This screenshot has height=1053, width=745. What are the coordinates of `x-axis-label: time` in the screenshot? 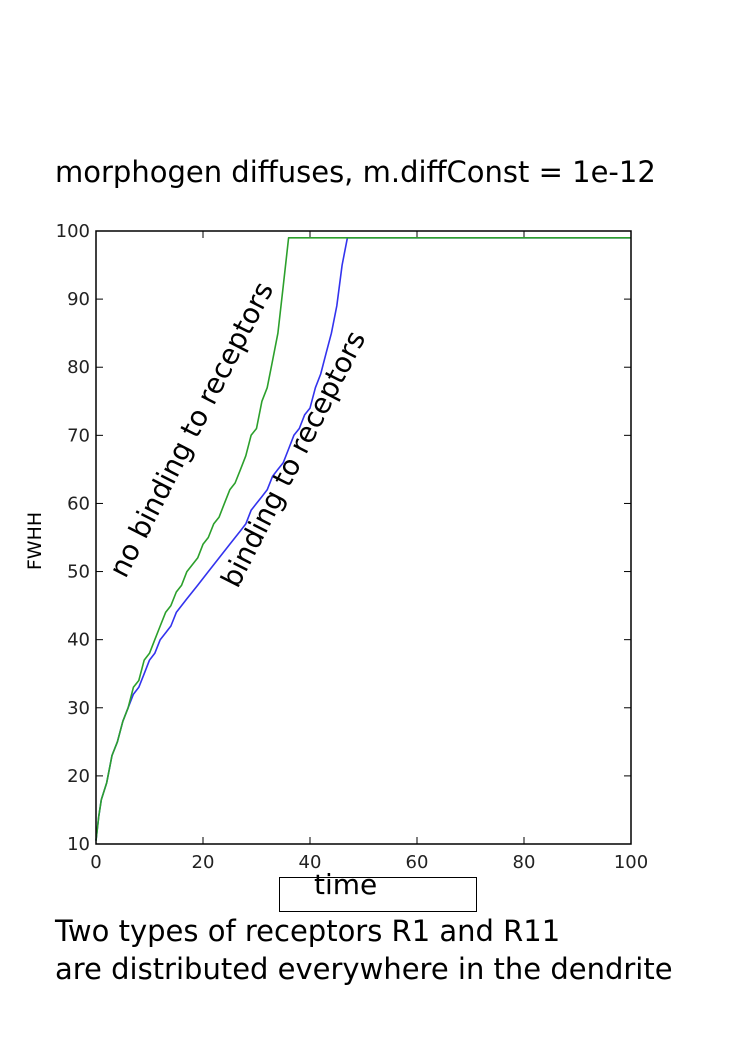 It's located at (346, 884).